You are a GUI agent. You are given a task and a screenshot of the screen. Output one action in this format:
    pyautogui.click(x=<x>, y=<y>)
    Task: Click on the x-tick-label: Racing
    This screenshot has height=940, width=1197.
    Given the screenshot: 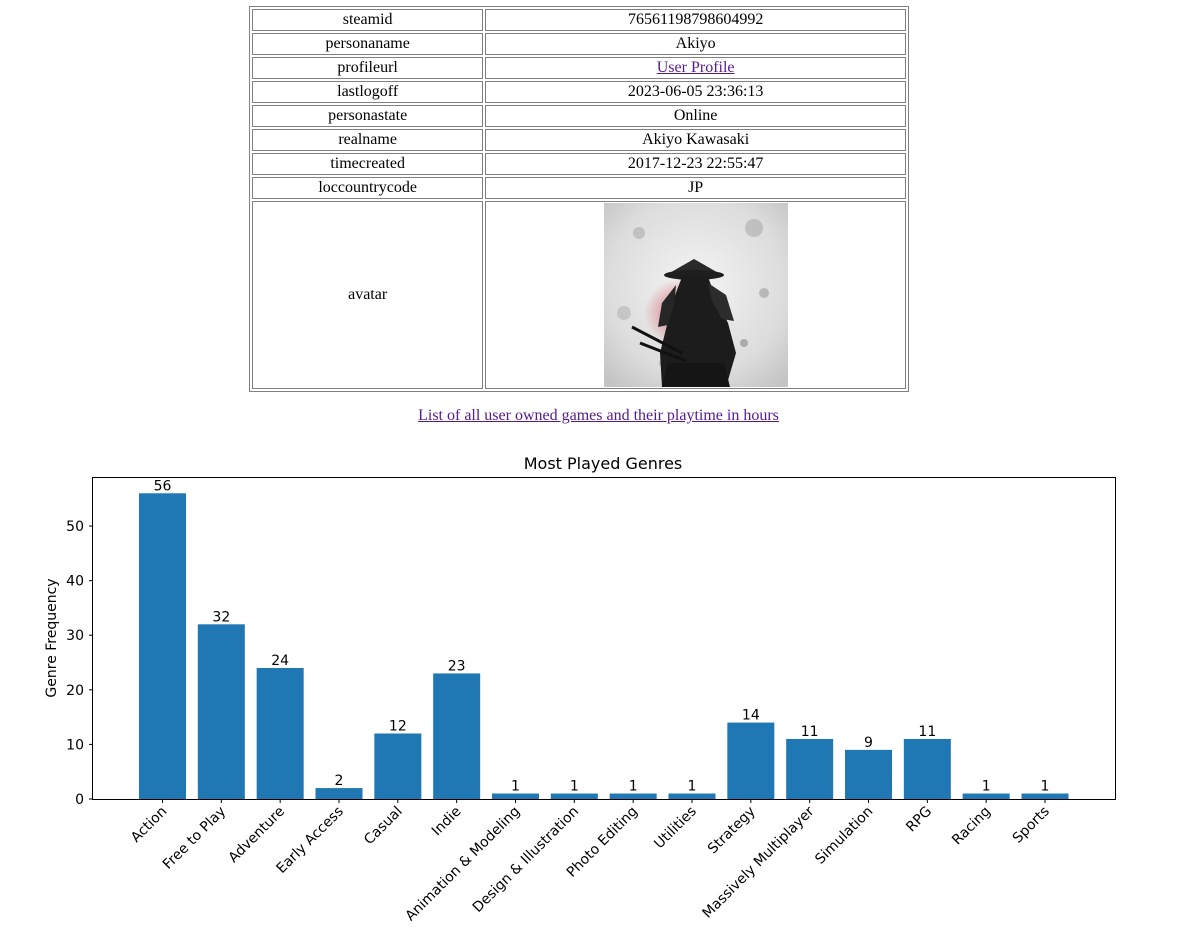 What is the action you would take?
    pyautogui.click(x=971, y=826)
    